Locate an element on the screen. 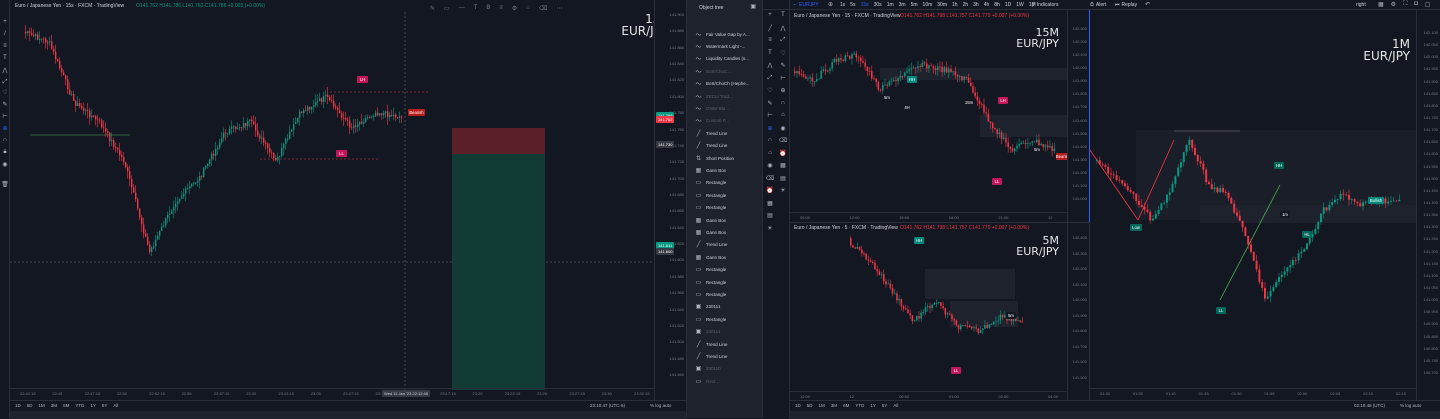  widget-magnet-icon: ⌫ is located at coordinates (783, 141).